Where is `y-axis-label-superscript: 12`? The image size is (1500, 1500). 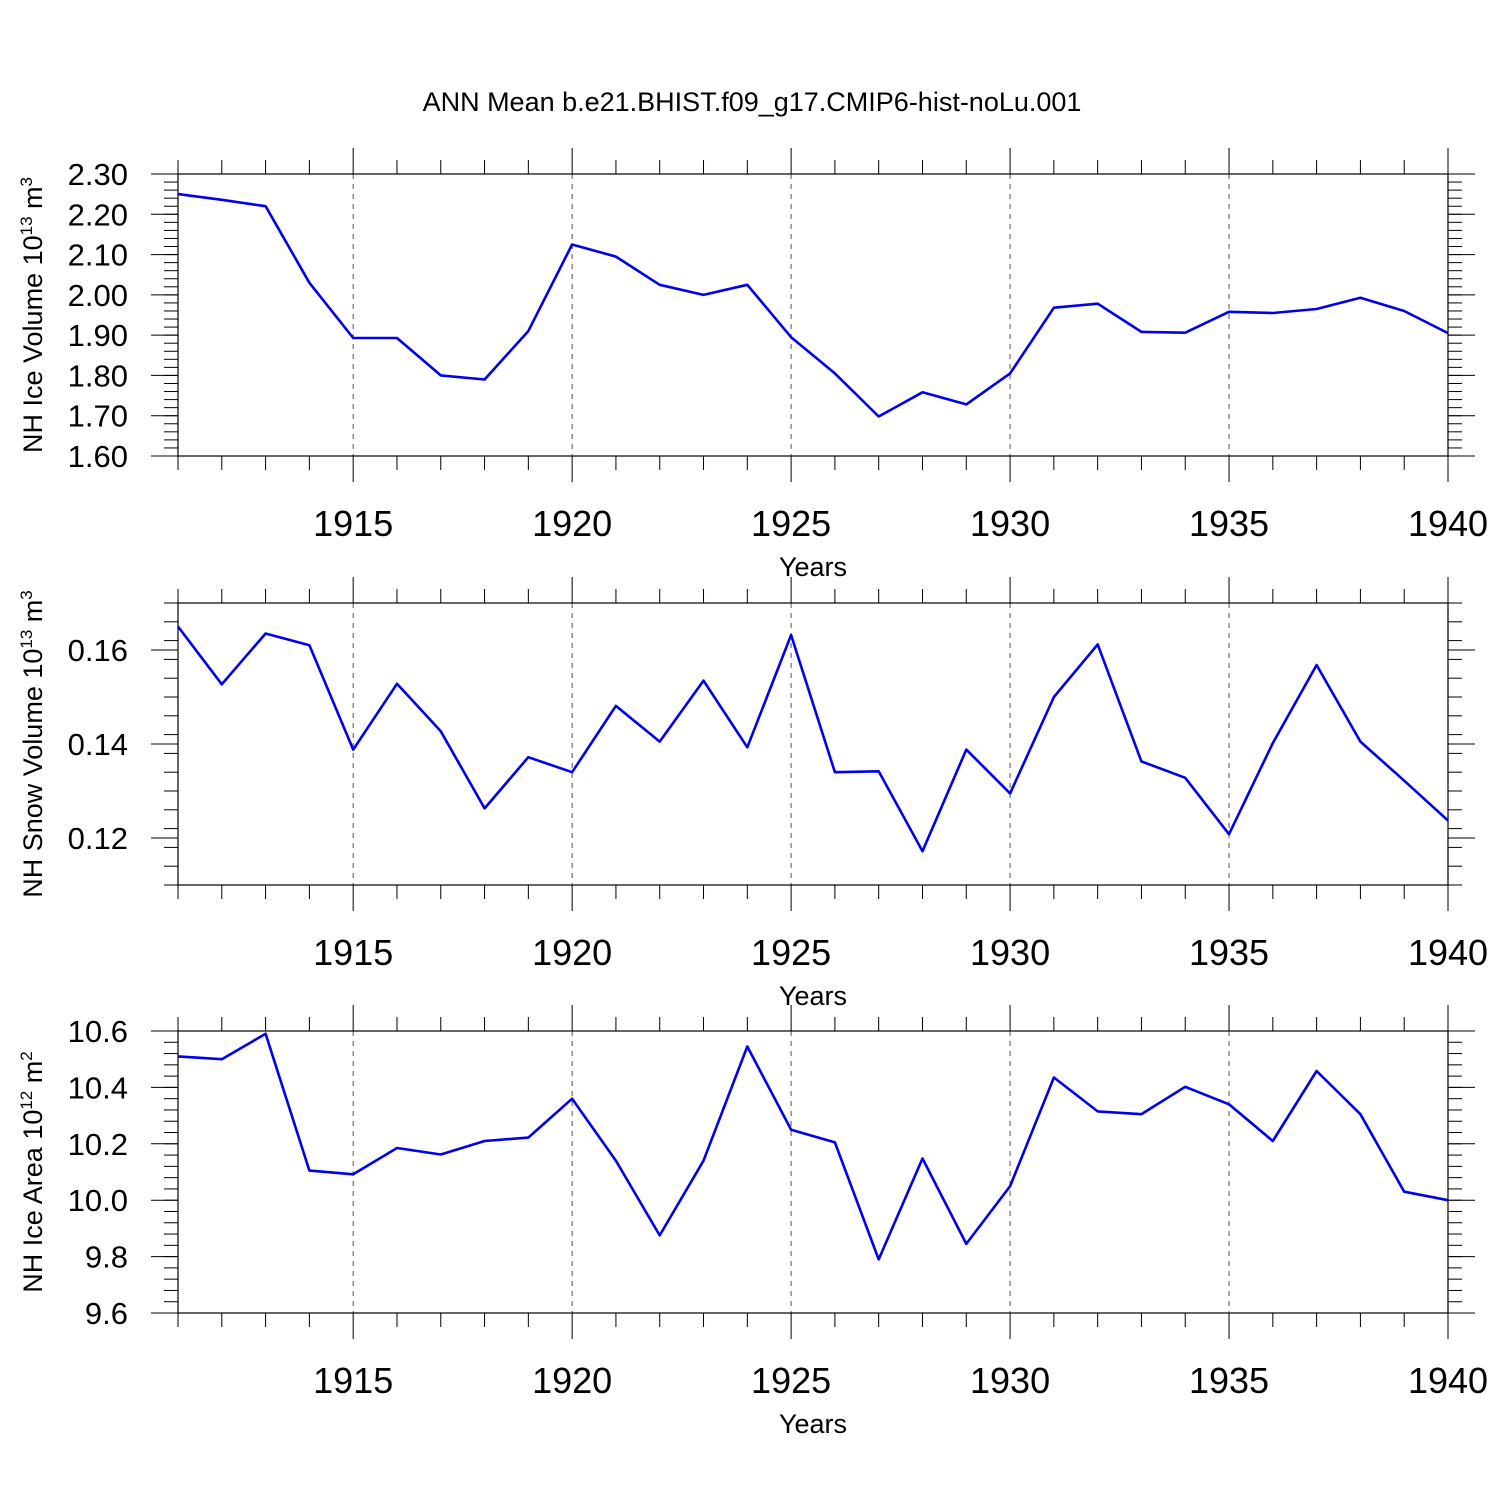 y-axis-label-superscript: 12 is located at coordinates (26, 1100).